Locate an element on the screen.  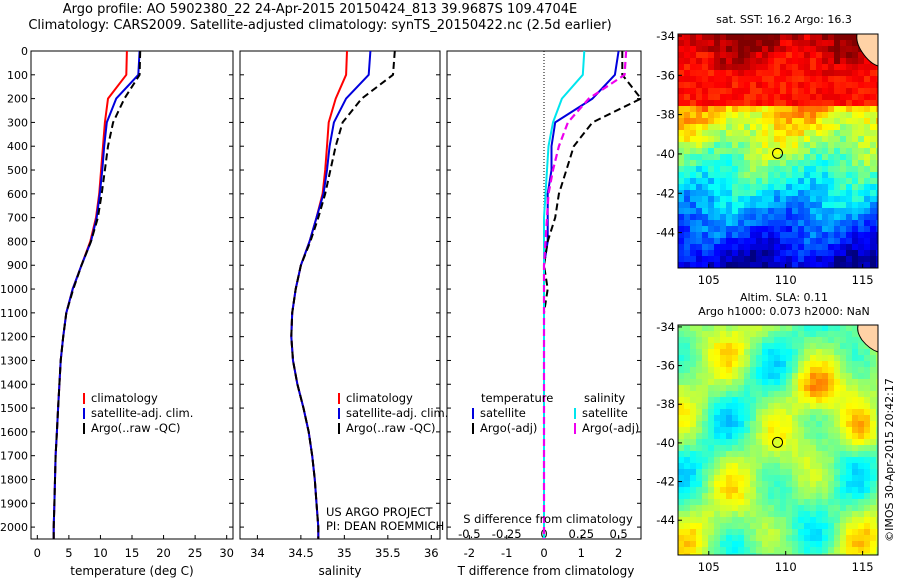
legend-label: climatology is located at coordinates (124, 398).